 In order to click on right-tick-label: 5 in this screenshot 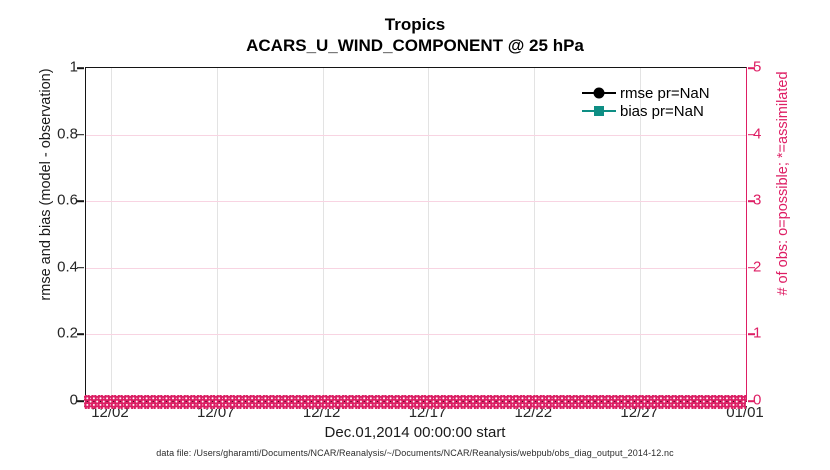, I will do `click(757, 67)`.